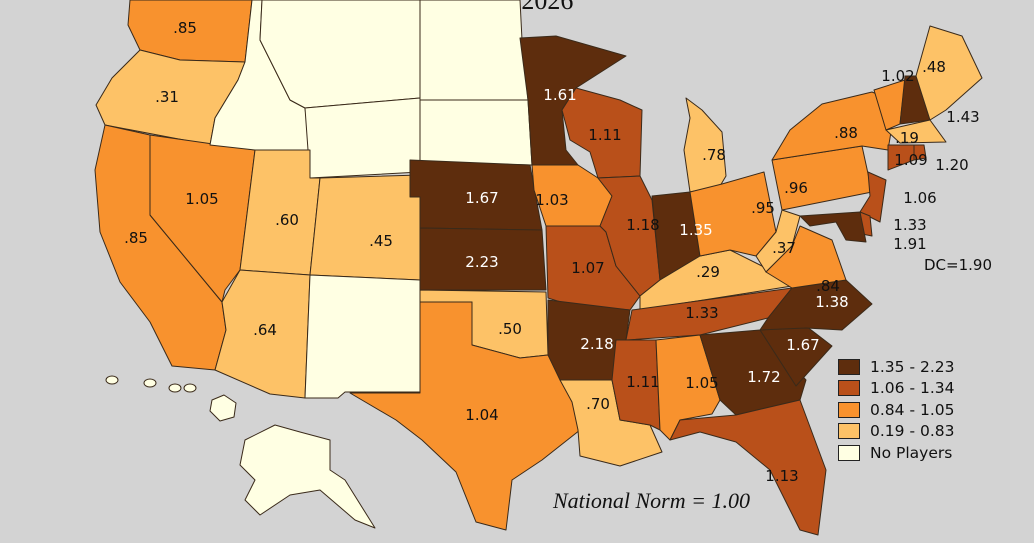 The width and height of the screenshot is (1034, 543). What do you see at coordinates (833, 227) in the screenshot?
I see `state-md` at bounding box center [833, 227].